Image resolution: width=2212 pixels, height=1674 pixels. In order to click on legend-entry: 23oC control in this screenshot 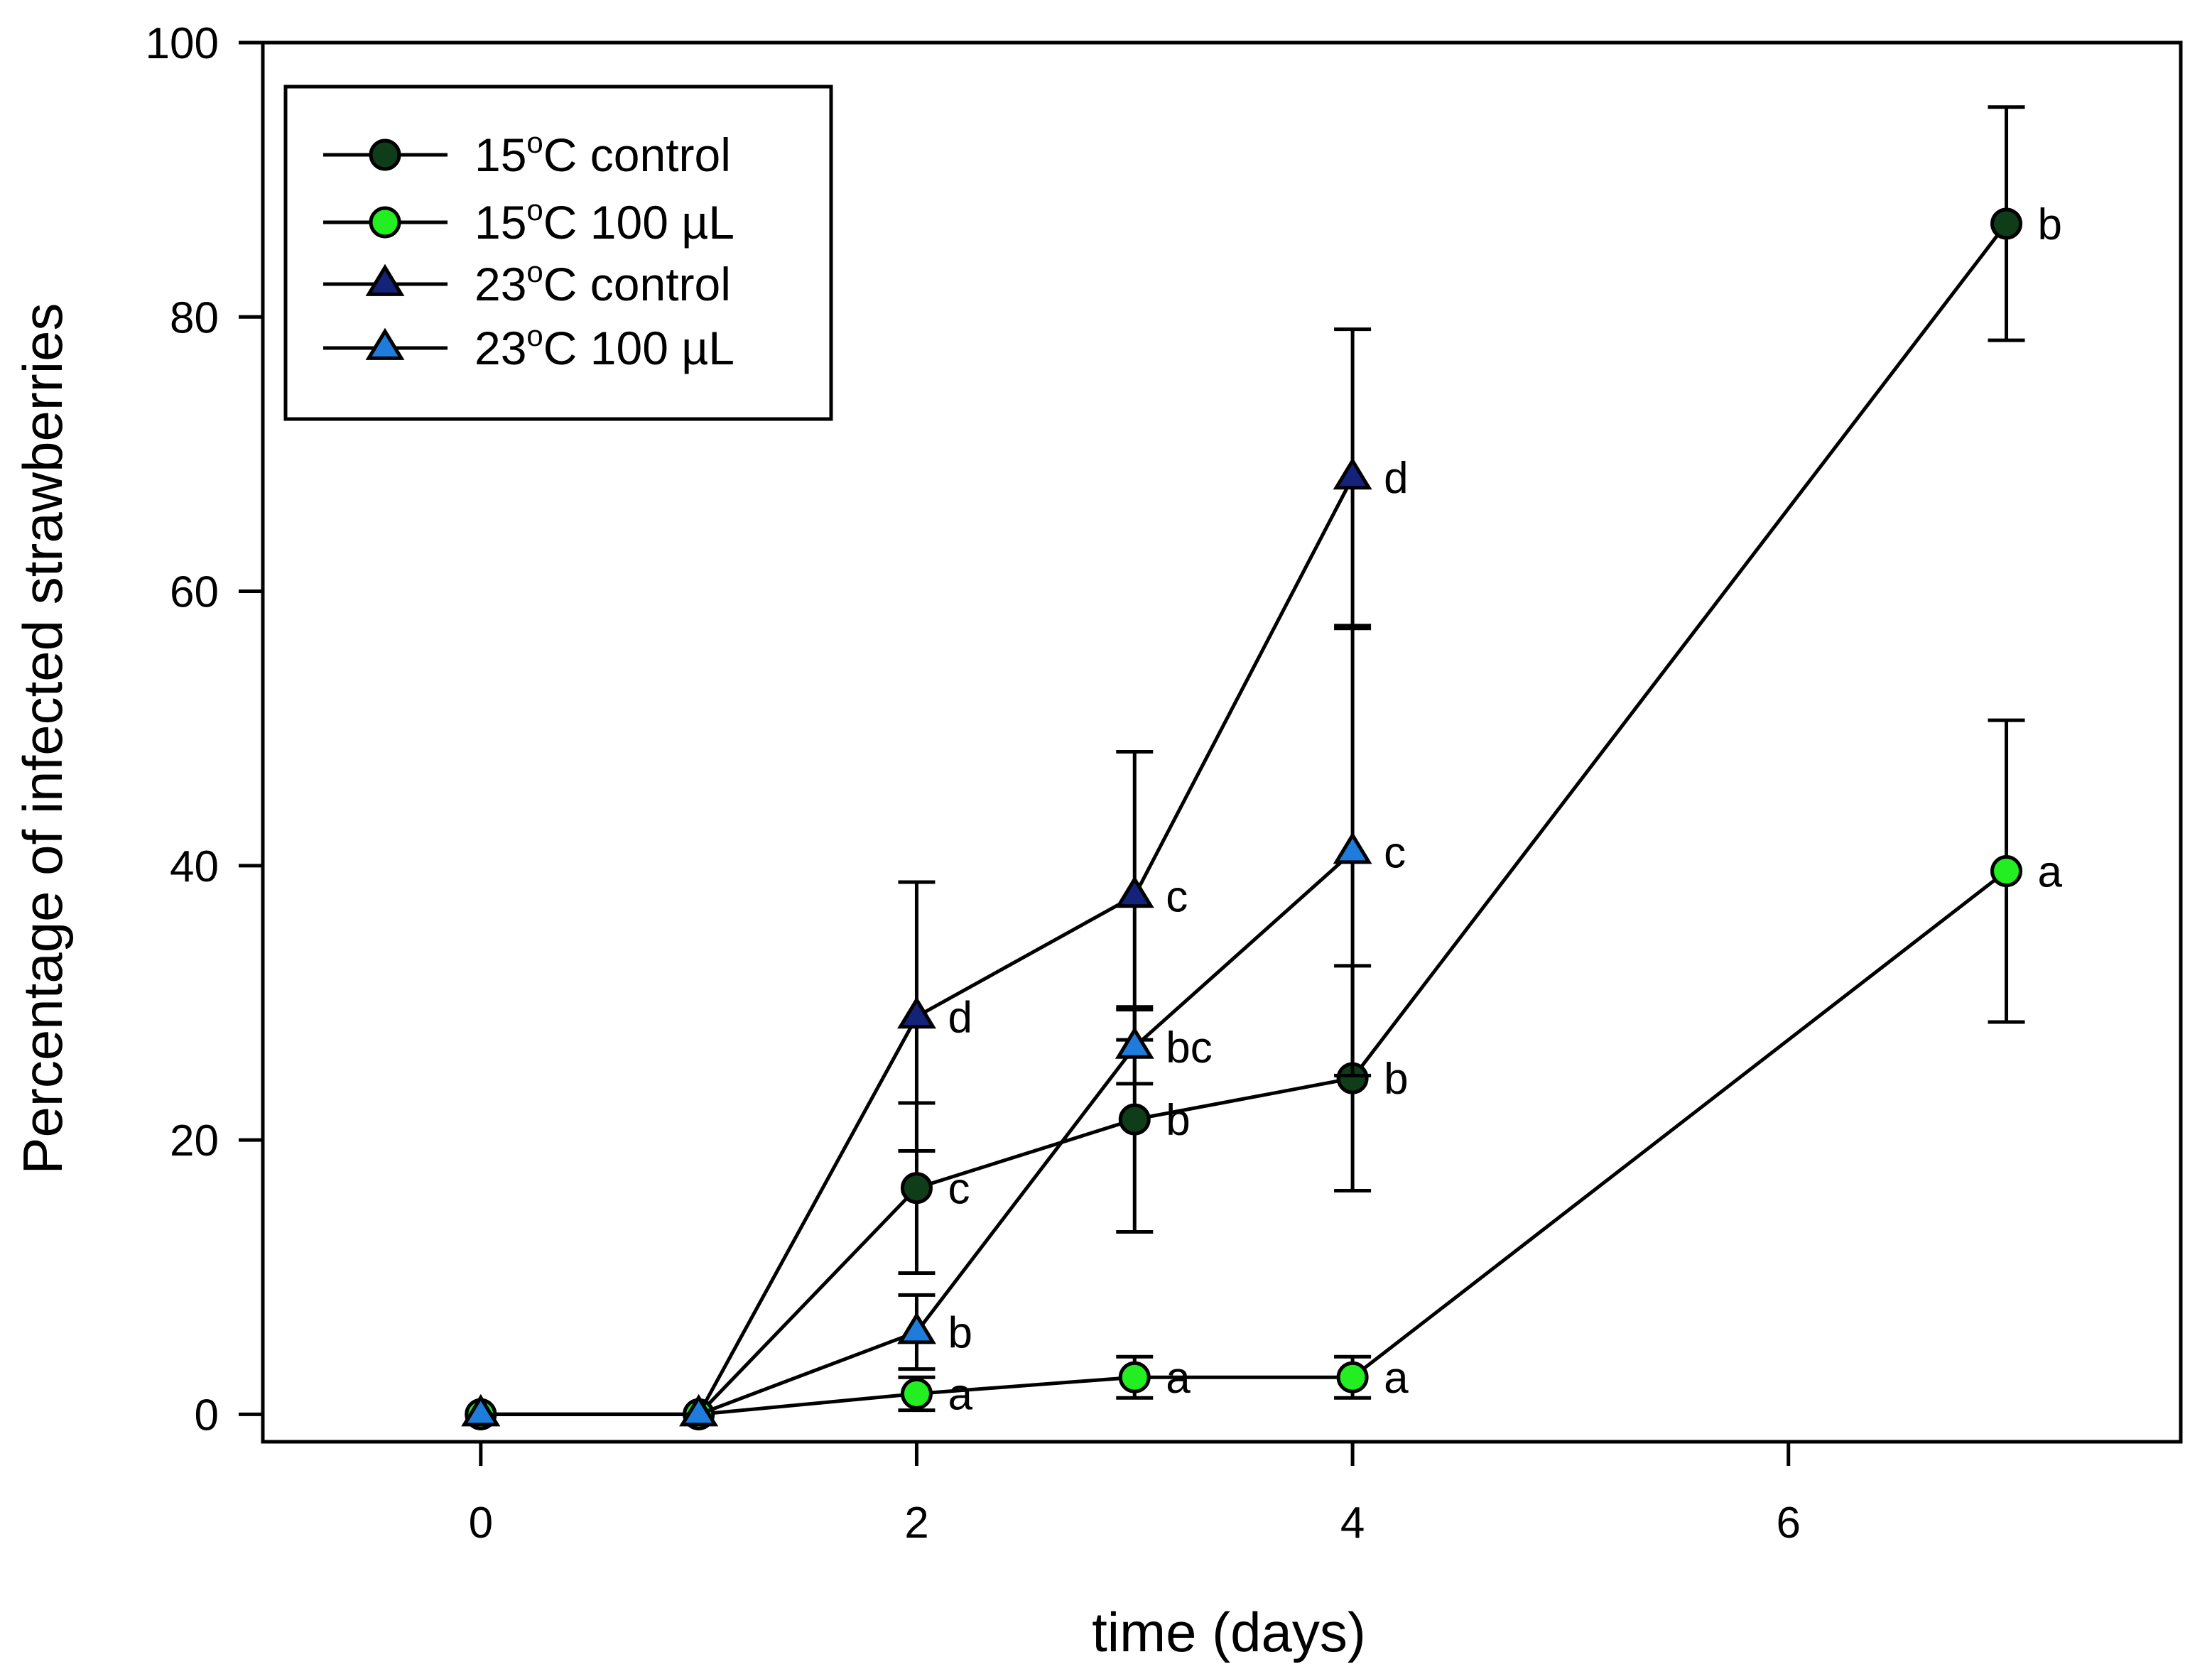, I will do `click(527, 282)`.